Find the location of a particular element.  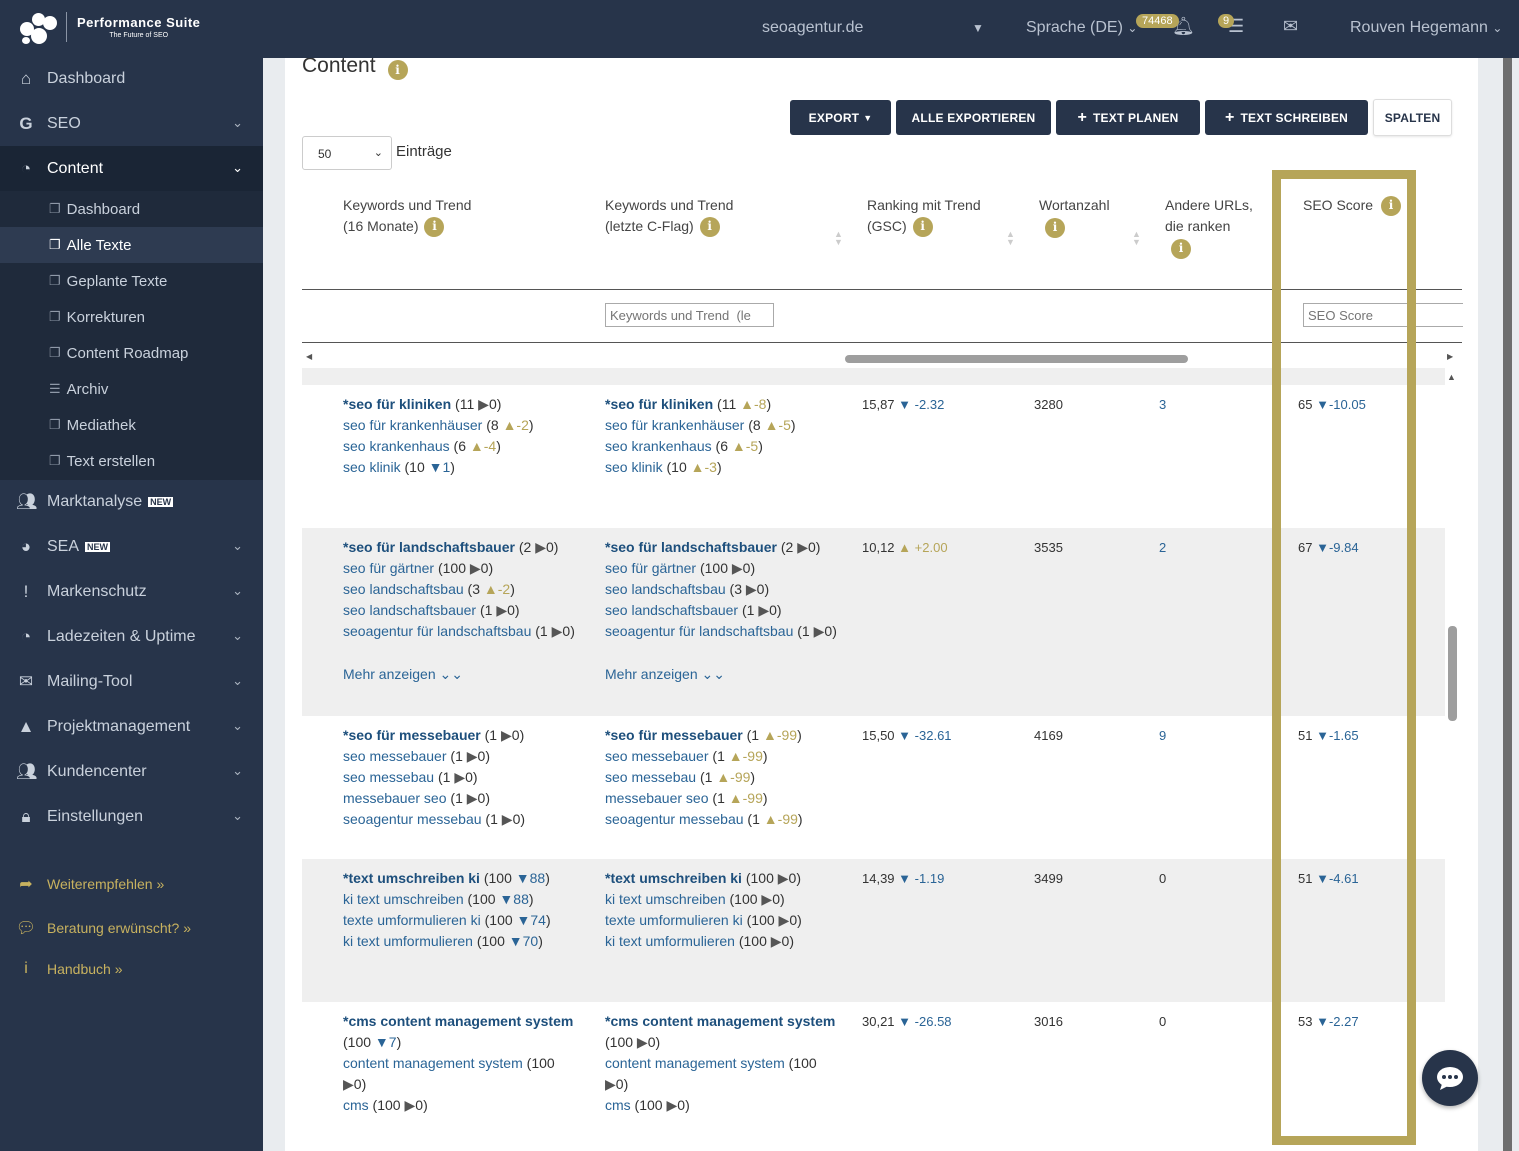

keyword-line: seo krankenhaus (6 ▲-4) is located at coordinates (422, 446).